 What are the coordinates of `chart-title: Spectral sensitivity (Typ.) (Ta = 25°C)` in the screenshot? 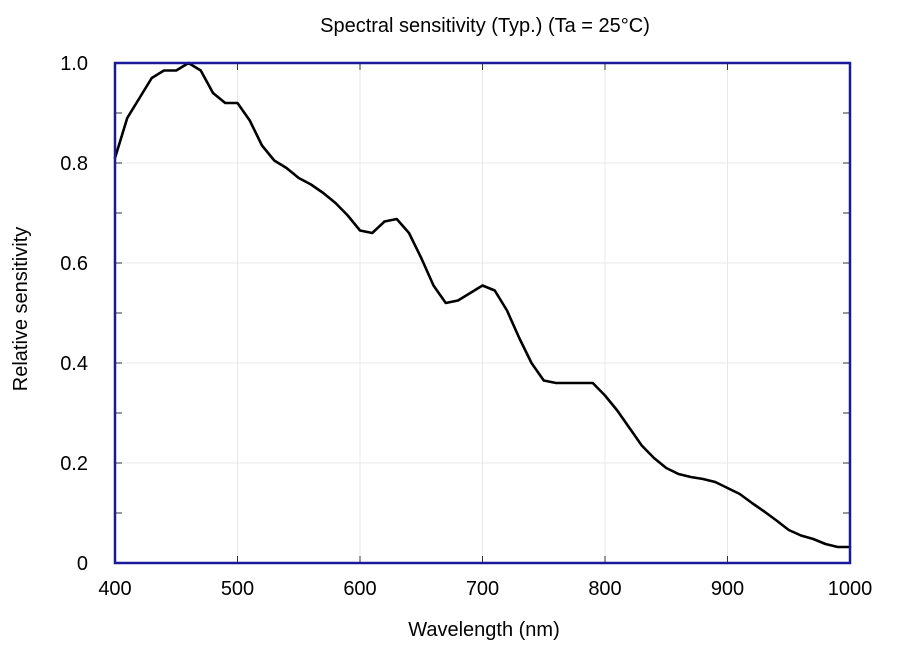 It's located at (485, 26).